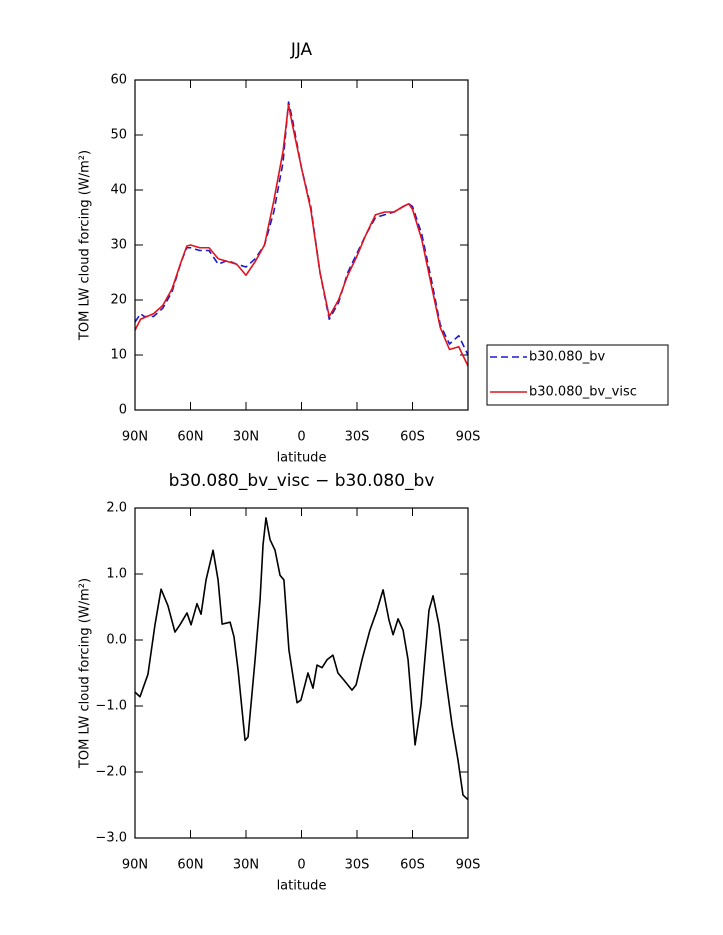 The height and width of the screenshot is (935, 723). Describe the element at coordinates (583, 392) in the screenshot. I see `legend-label: b30.080_bv_visc` at that location.